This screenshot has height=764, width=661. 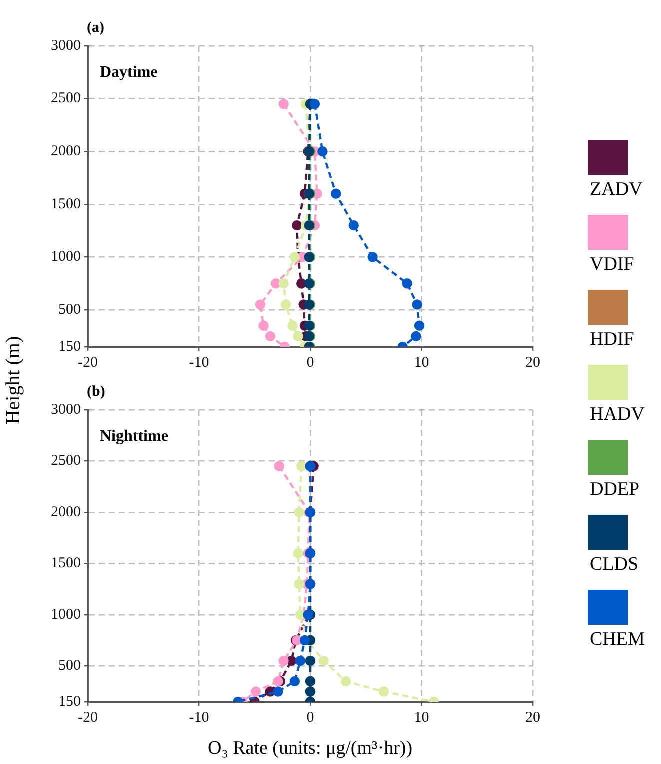 I want to click on annotation: Daytime, so click(x=129, y=73).